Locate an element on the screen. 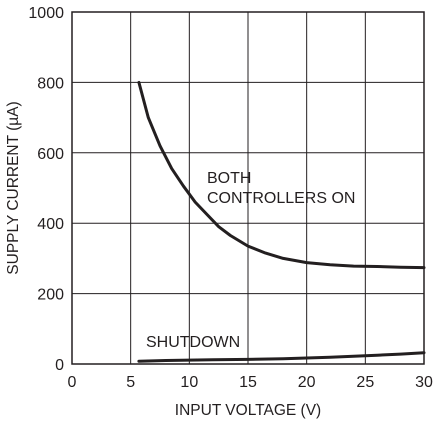 This screenshot has height=423, width=435. series-label: CONTROLLERS ON is located at coordinates (281, 198).